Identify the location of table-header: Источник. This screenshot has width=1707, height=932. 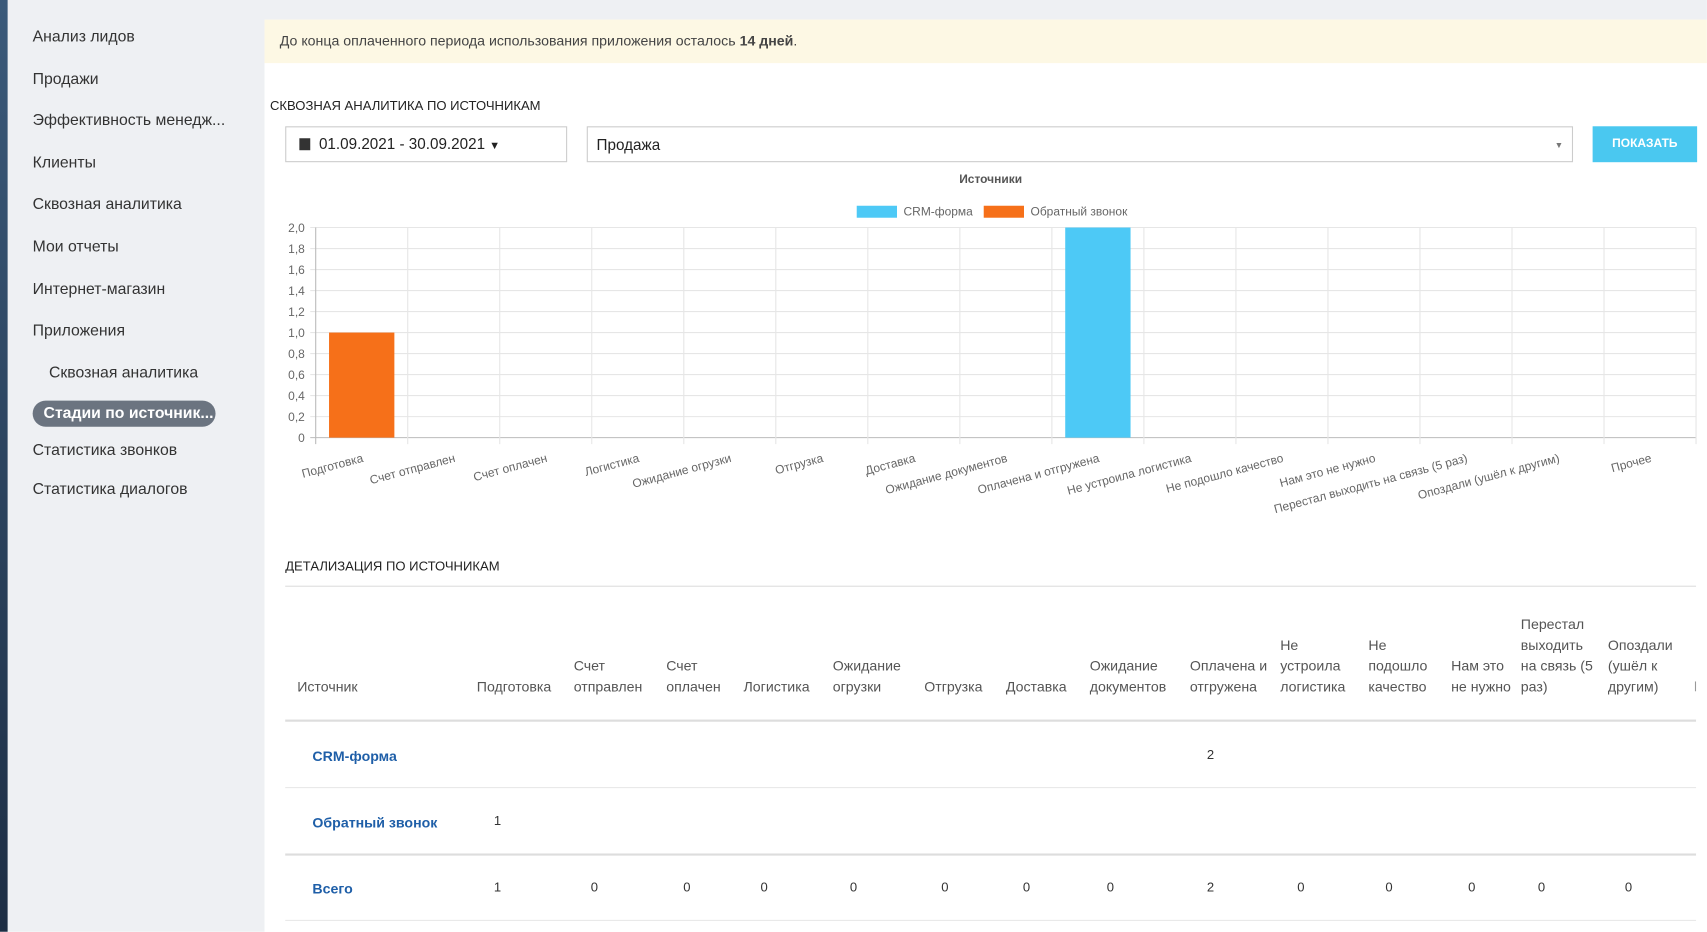
(378, 653).